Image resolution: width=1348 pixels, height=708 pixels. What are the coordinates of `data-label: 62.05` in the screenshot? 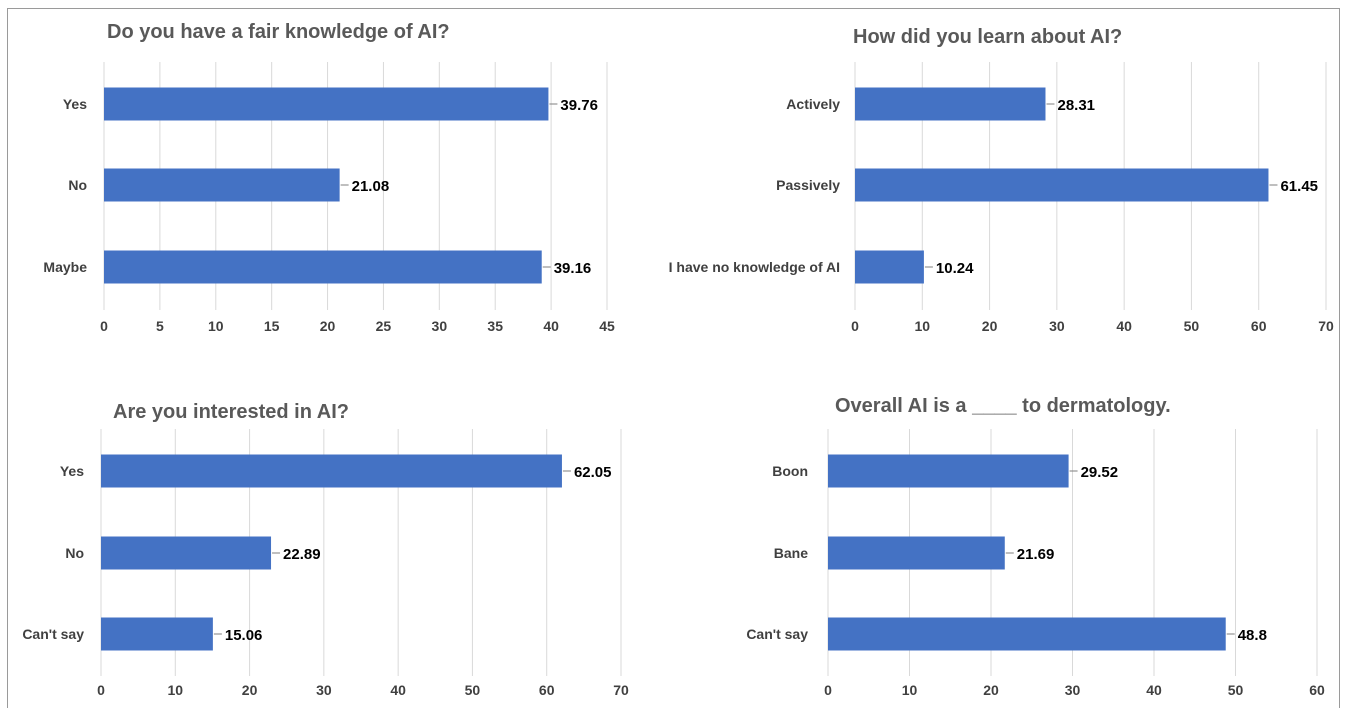 It's located at (593, 472).